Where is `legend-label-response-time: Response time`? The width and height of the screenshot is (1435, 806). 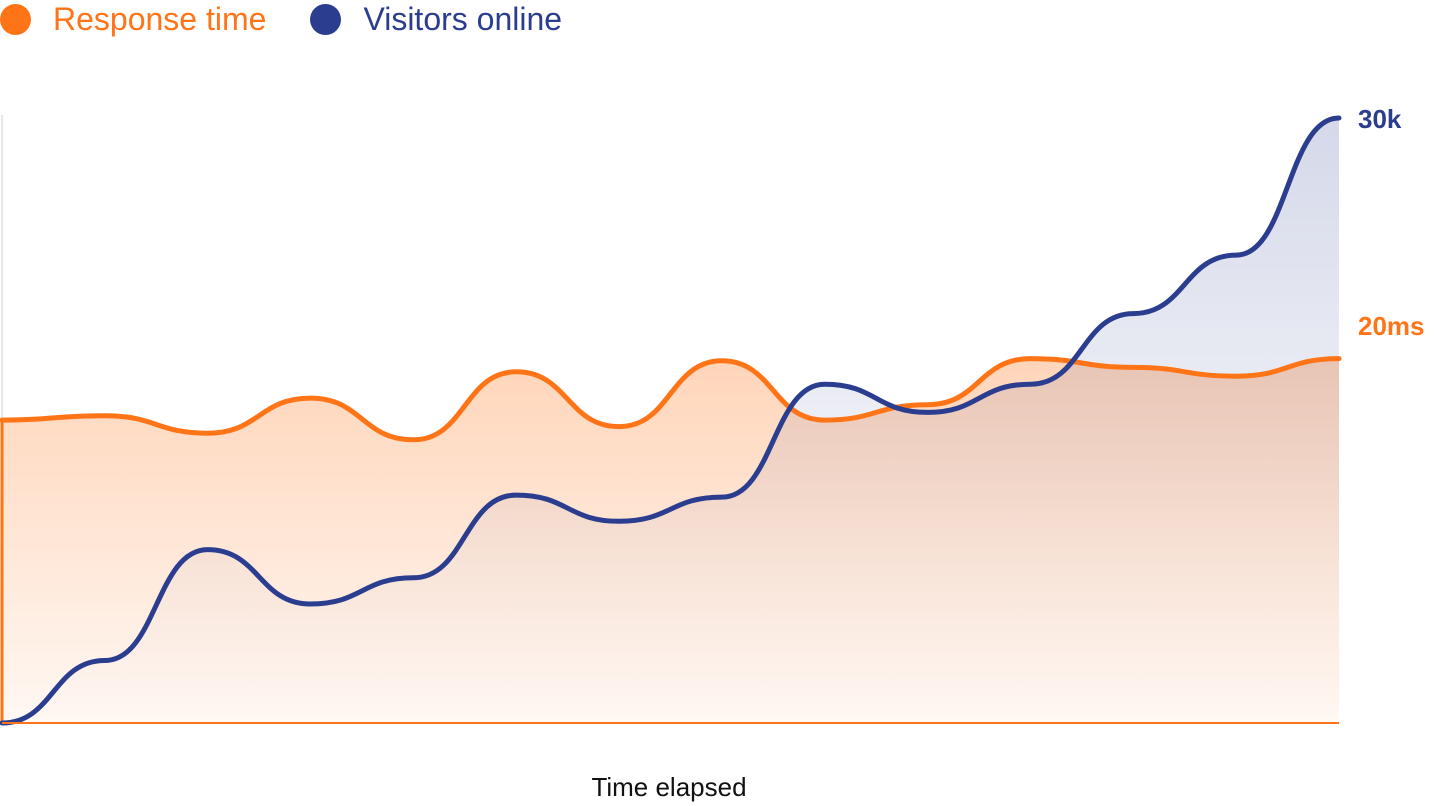
legend-label-response-time: Response time is located at coordinates (160, 19).